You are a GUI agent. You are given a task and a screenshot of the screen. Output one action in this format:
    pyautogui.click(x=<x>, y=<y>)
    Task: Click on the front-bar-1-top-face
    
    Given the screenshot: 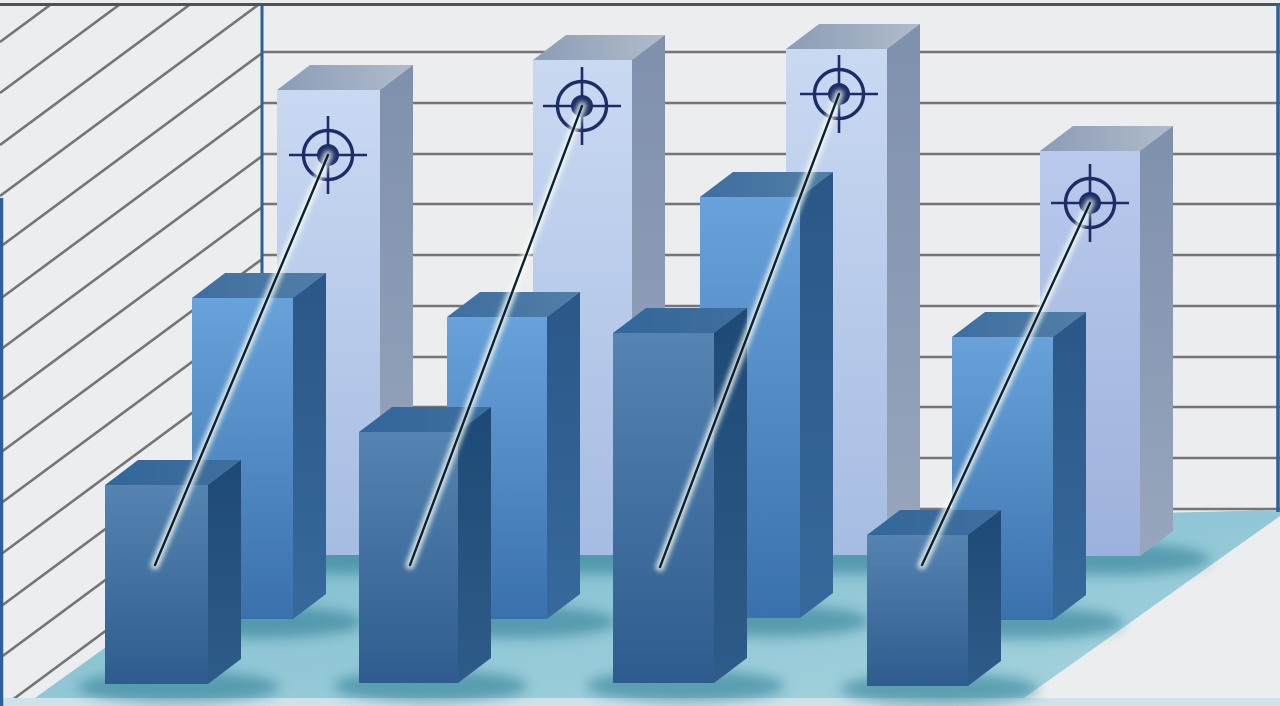 What is the action you would take?
    pyautogui.click(x=173, y=472)
    